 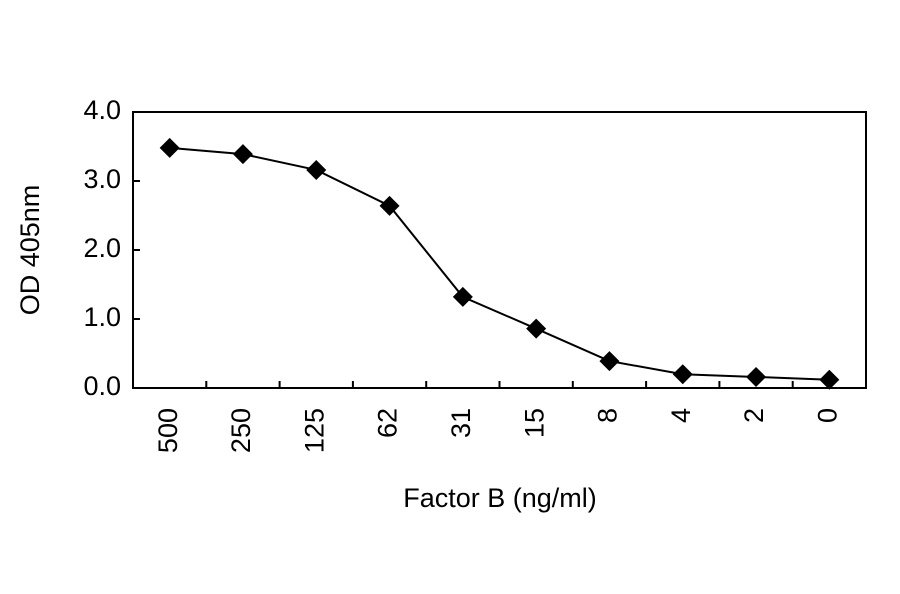 I want to click on x-tick-label: 250, so click(x=241, y=430).